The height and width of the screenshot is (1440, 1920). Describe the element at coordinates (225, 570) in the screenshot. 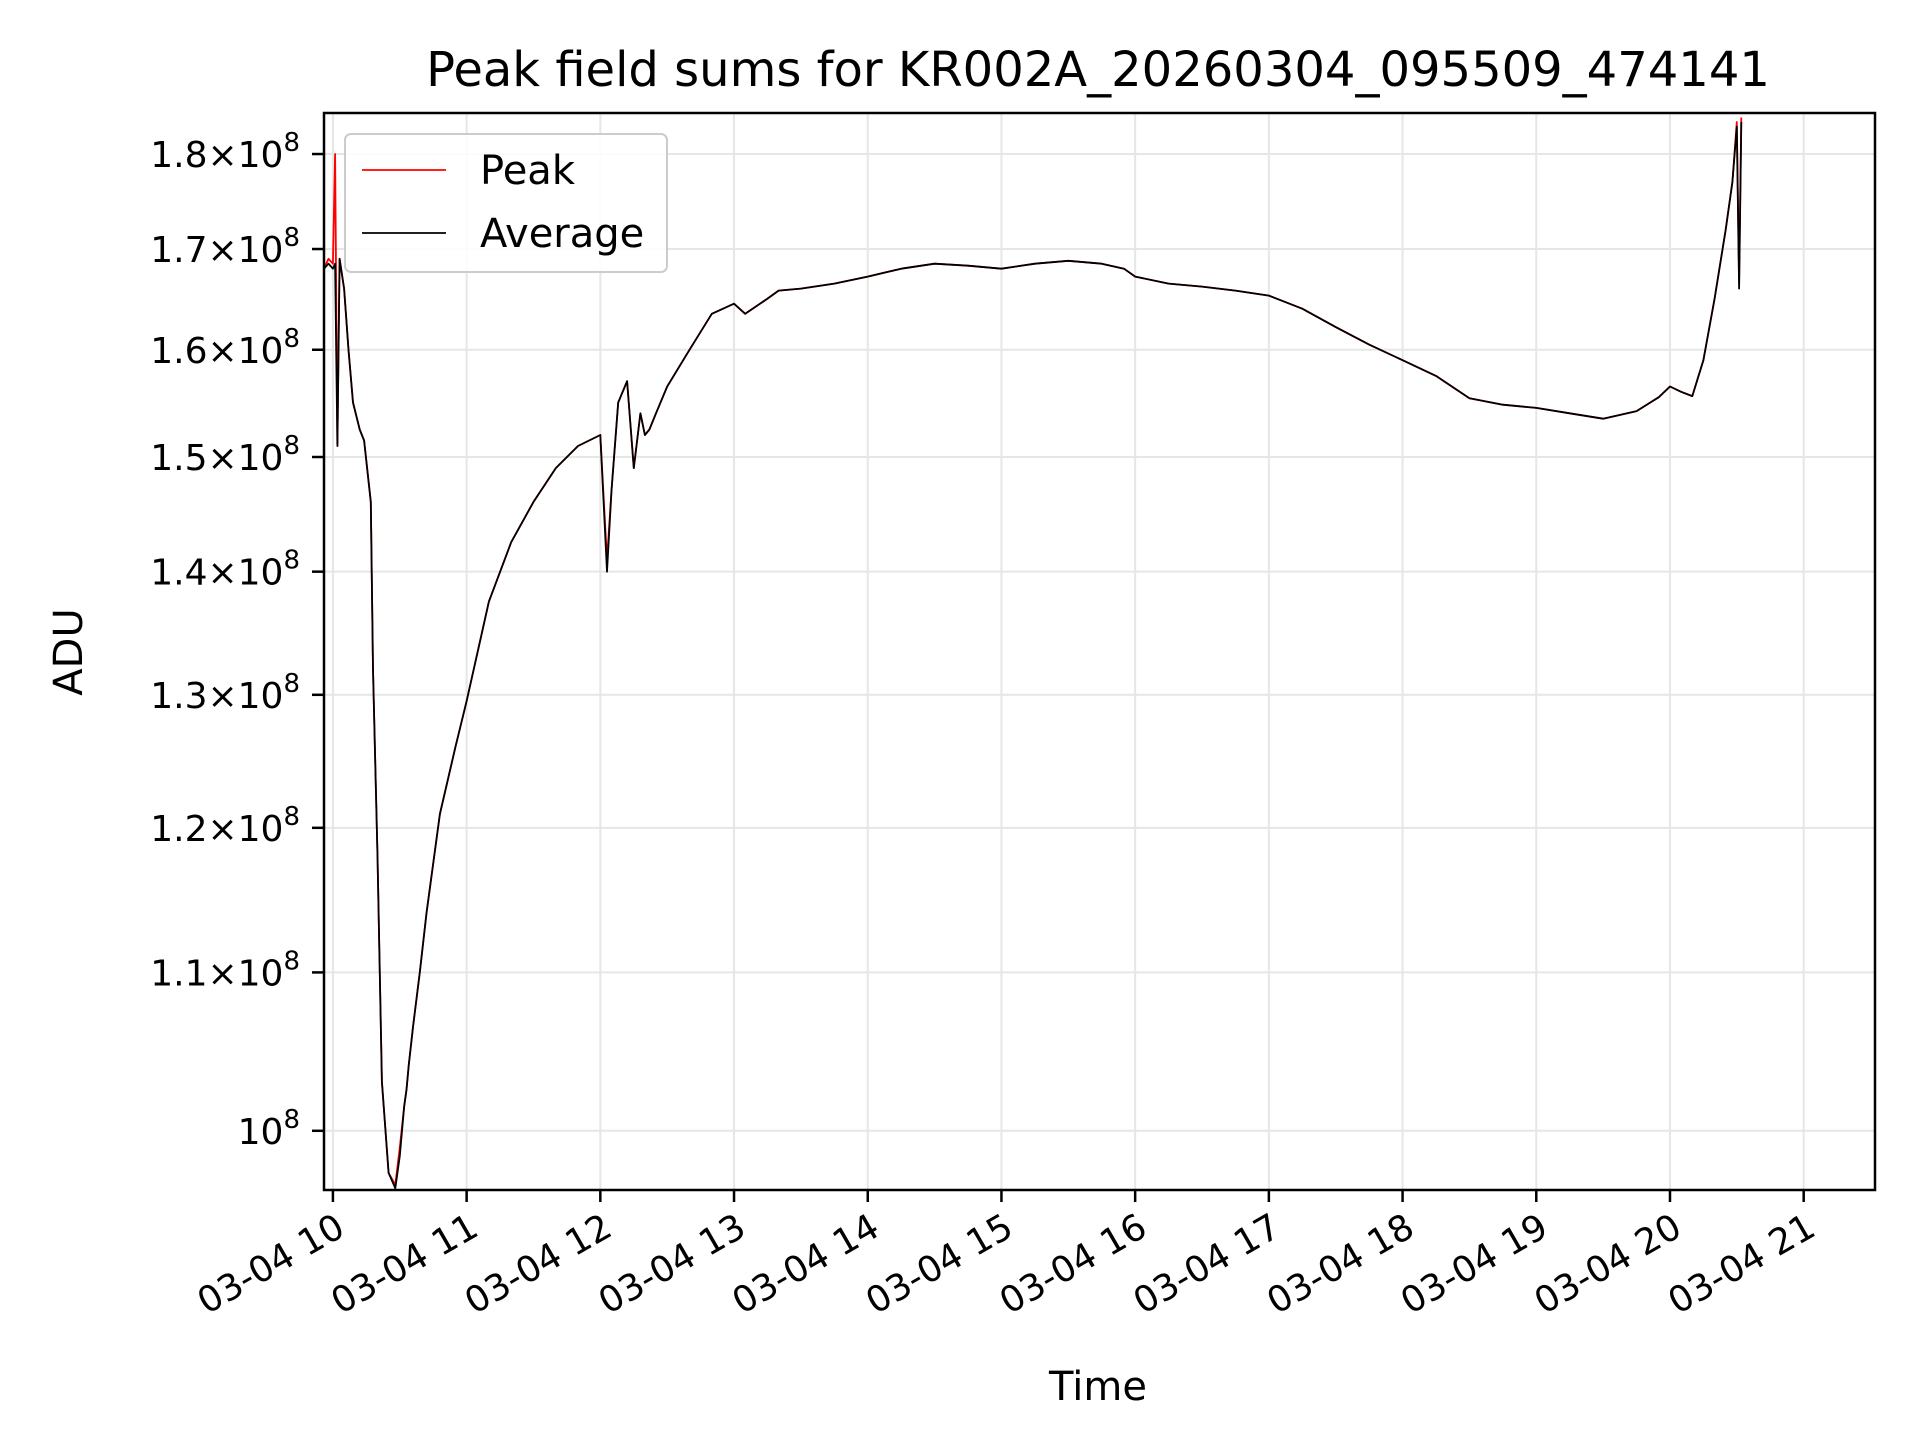

I see `y-tick-label: 1.4×108` at that location.